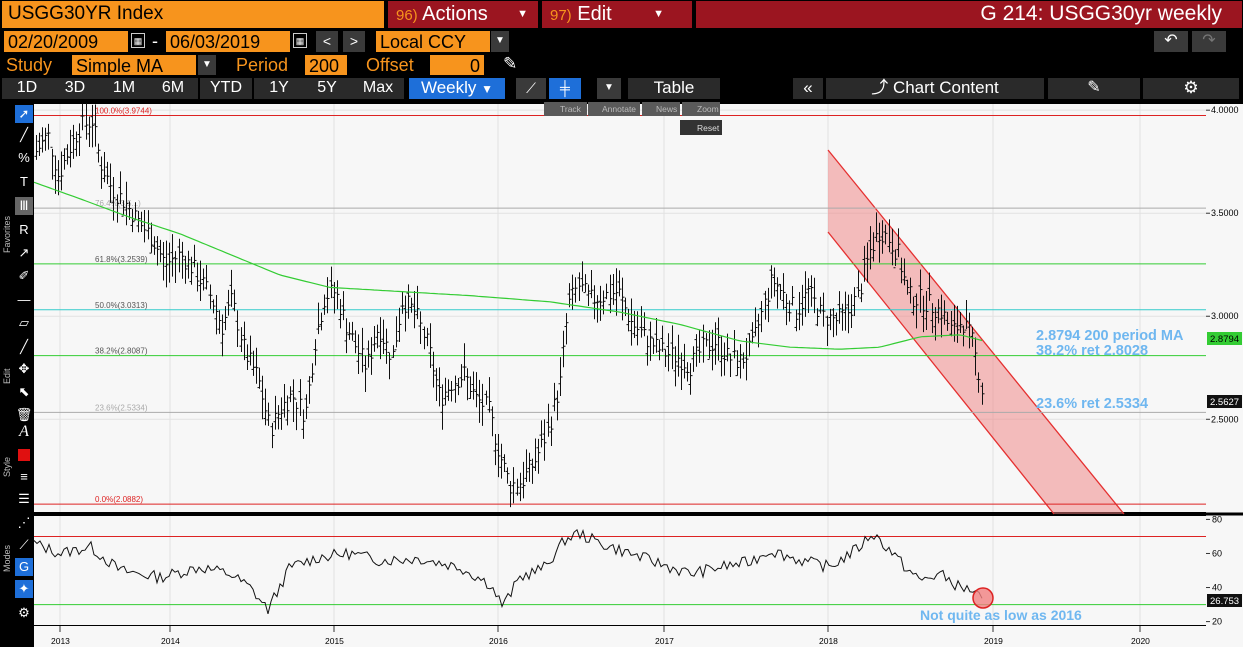 The width and height of the screenshot is (1243, 647). What do you see at coordinates (121, 305) in the screenshot?
I see `fib-label: 50.0%(3.0313)` at bounding box center [121, 305].